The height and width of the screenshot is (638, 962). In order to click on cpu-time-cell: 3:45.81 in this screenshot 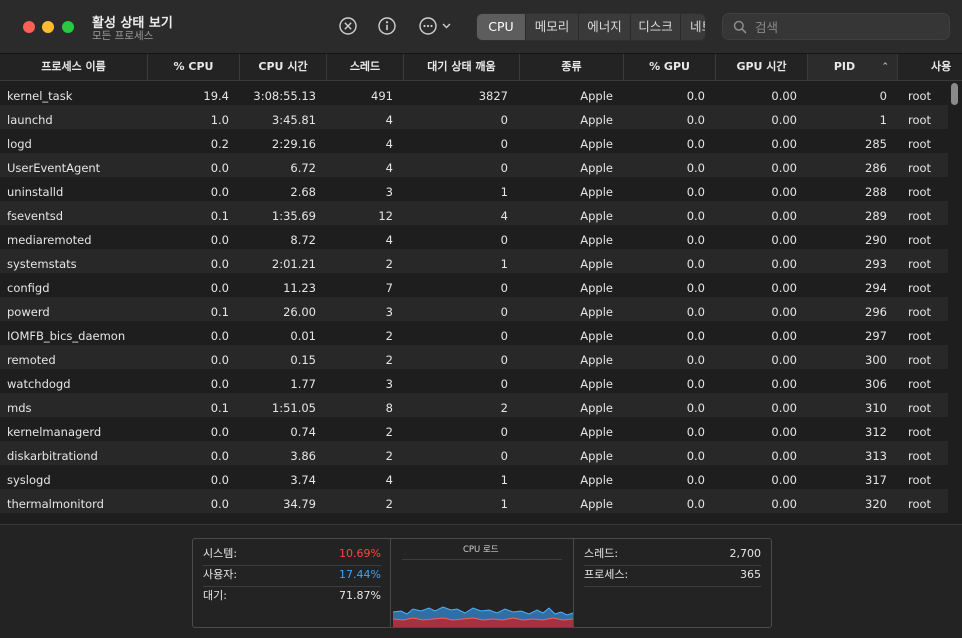, I will do `click(293, 120)`.